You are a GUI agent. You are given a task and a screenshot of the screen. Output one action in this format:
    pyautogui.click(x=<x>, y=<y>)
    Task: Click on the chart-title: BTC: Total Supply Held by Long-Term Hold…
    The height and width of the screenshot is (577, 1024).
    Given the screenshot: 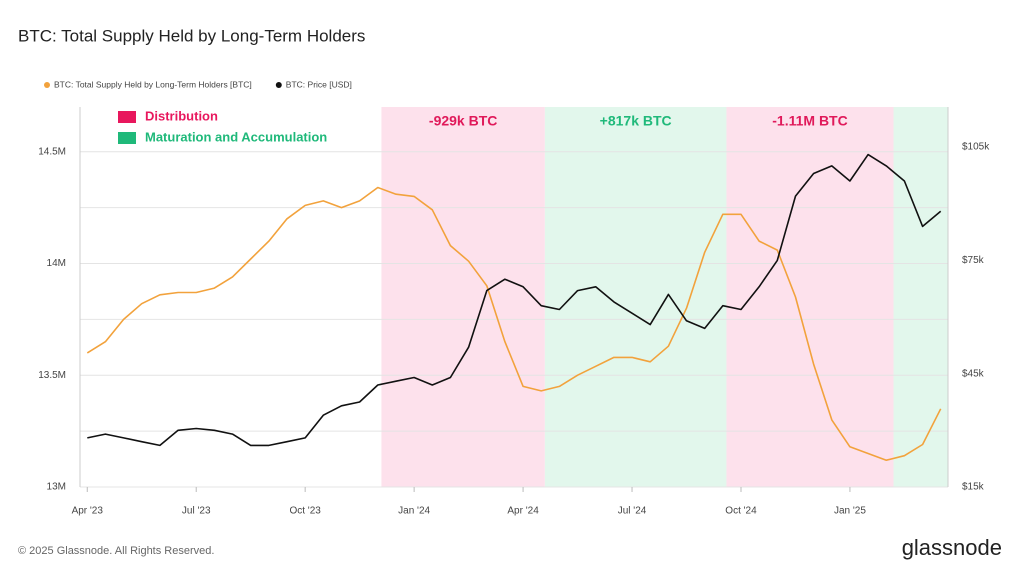 What is the action you would take?
    pyautogui.click(x=191, y=35)
    